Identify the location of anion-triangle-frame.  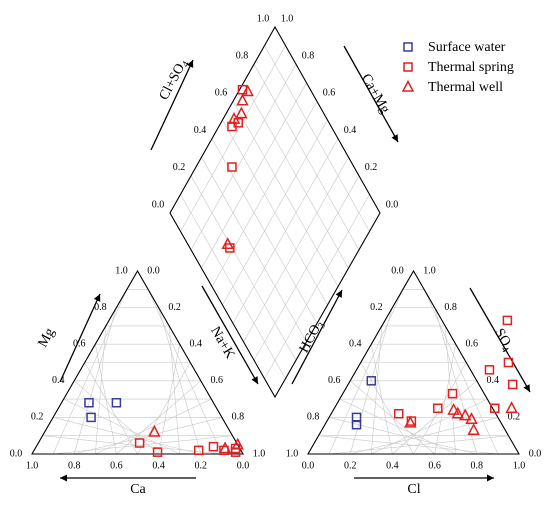
(413, 362).